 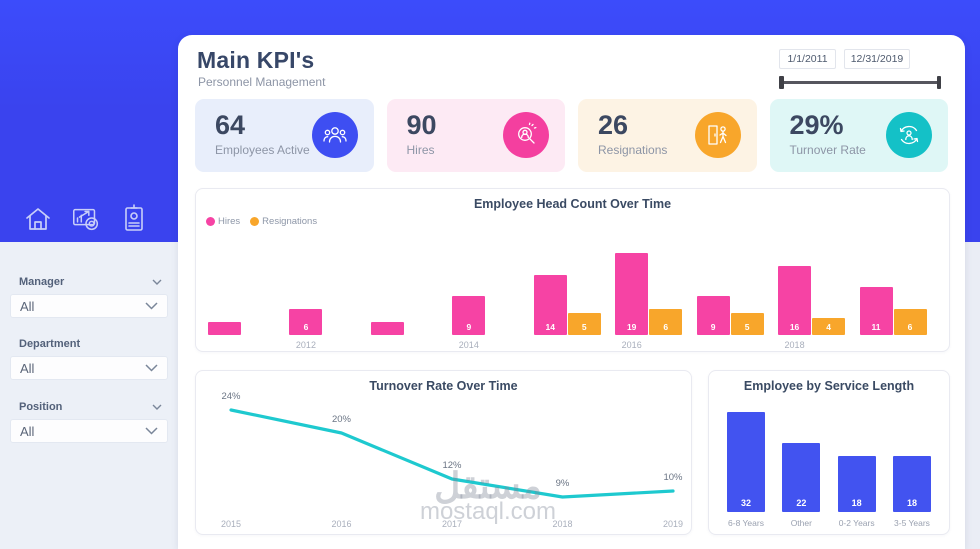 What do you see at coordinates (475, 135) in the screenshot?
I see `kpi-hires: 90 Hires` at bounding box center [475, 135].